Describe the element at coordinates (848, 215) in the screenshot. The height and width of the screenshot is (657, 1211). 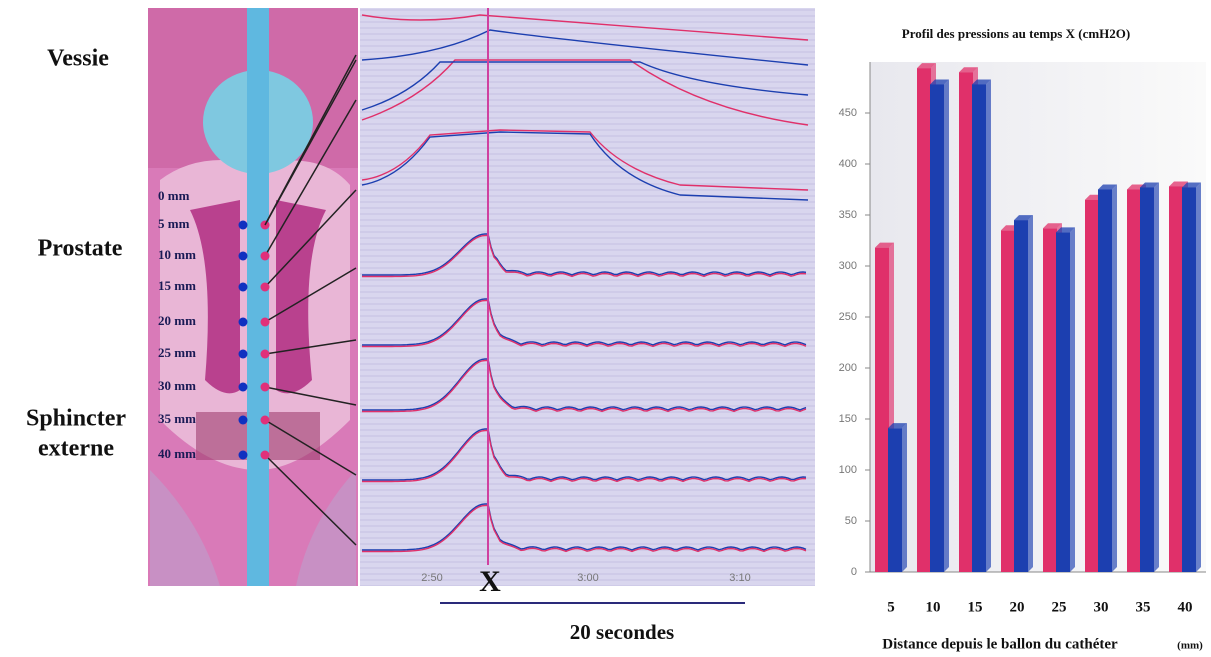
I see `y-tick-label: 350` at that location.